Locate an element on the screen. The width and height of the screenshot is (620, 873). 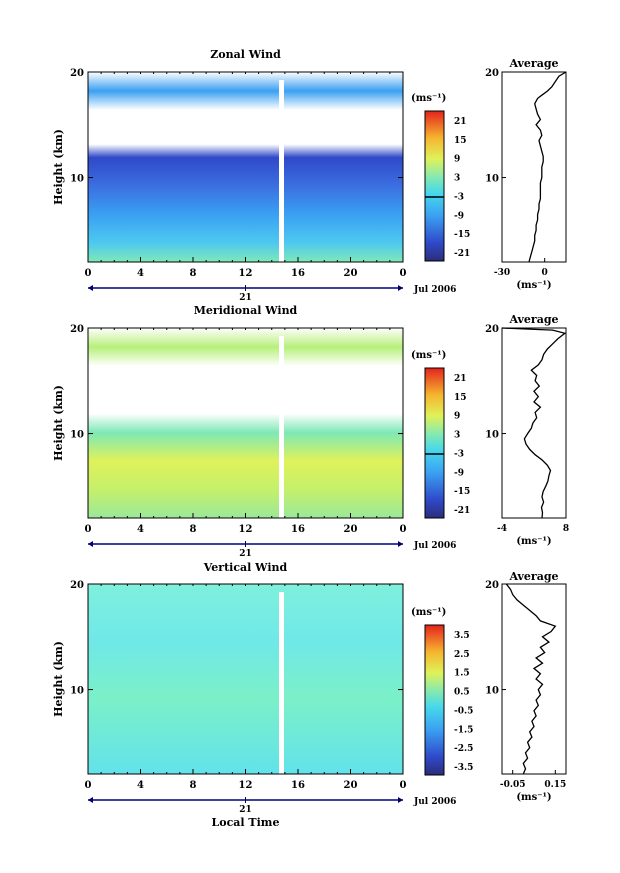
colorbar-tick-label: -0.5 is located at coordinates (463, 711).